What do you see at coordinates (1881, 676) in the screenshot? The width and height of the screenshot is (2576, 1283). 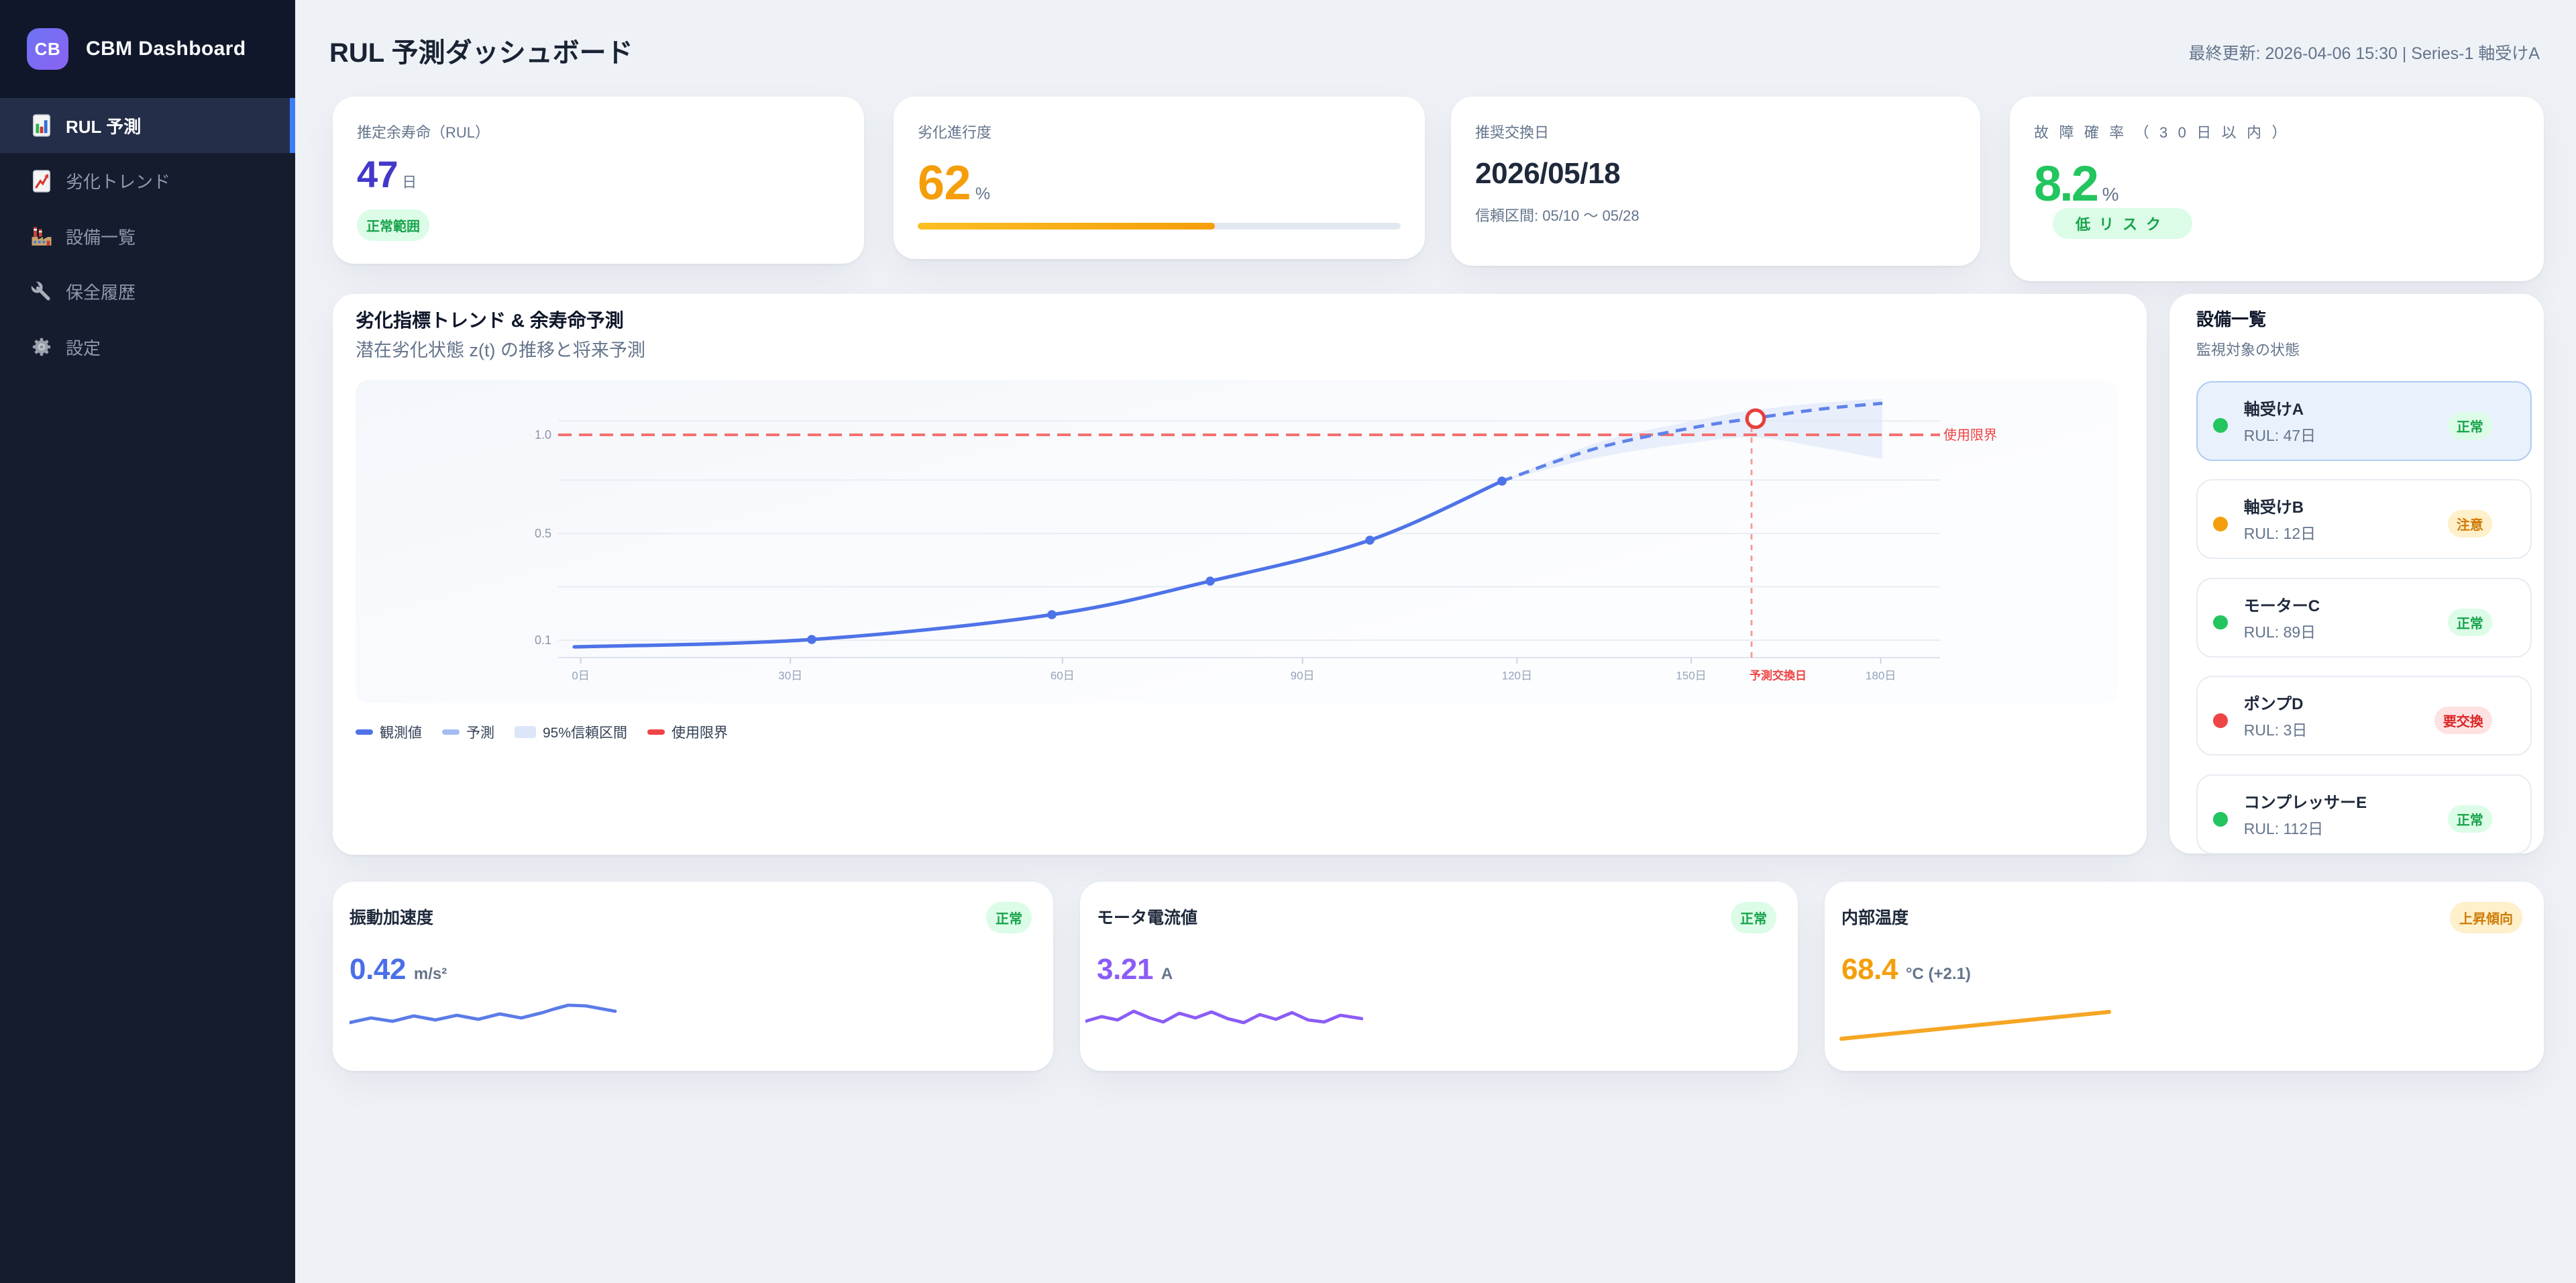 I see `svg-text: 180日` at bounding box center [1881, 676].